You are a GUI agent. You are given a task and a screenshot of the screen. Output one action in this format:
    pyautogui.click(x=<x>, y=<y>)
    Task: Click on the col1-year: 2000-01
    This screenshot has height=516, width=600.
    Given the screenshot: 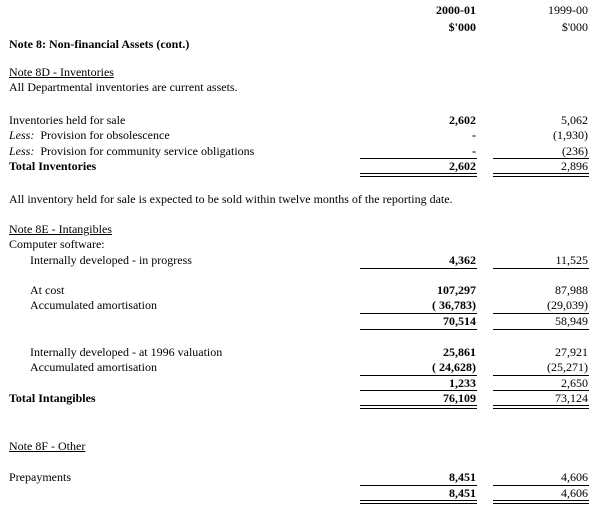 What is the action you would take?
    pyautogui.click(x=456, y=10)
    